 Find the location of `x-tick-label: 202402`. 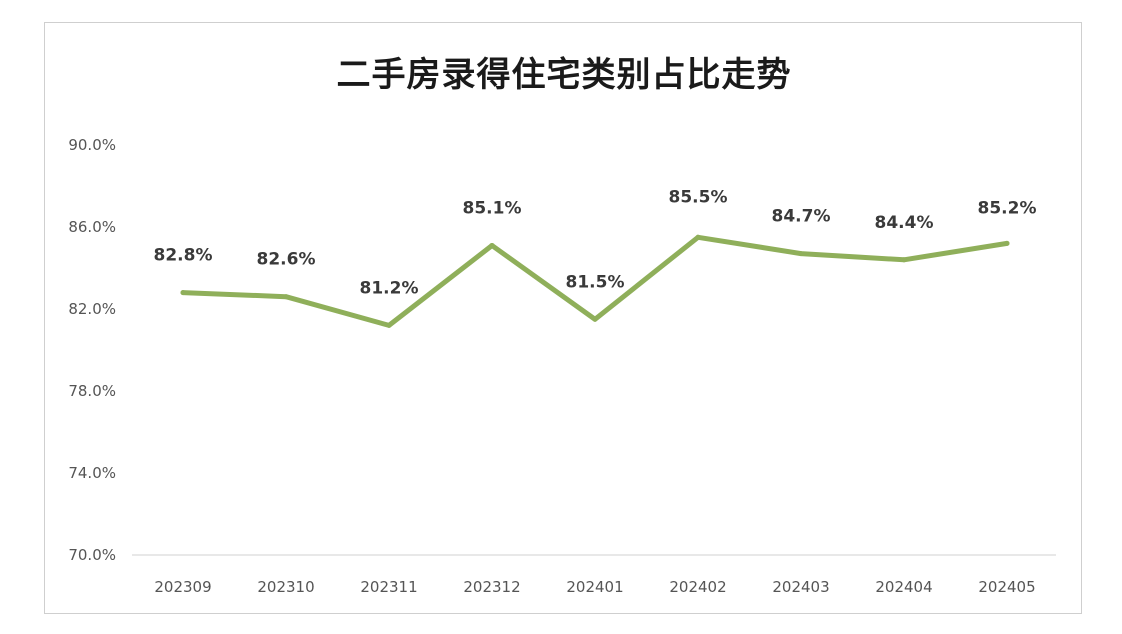

x-tick-label: 202402 is located at coordinates (697, 587).